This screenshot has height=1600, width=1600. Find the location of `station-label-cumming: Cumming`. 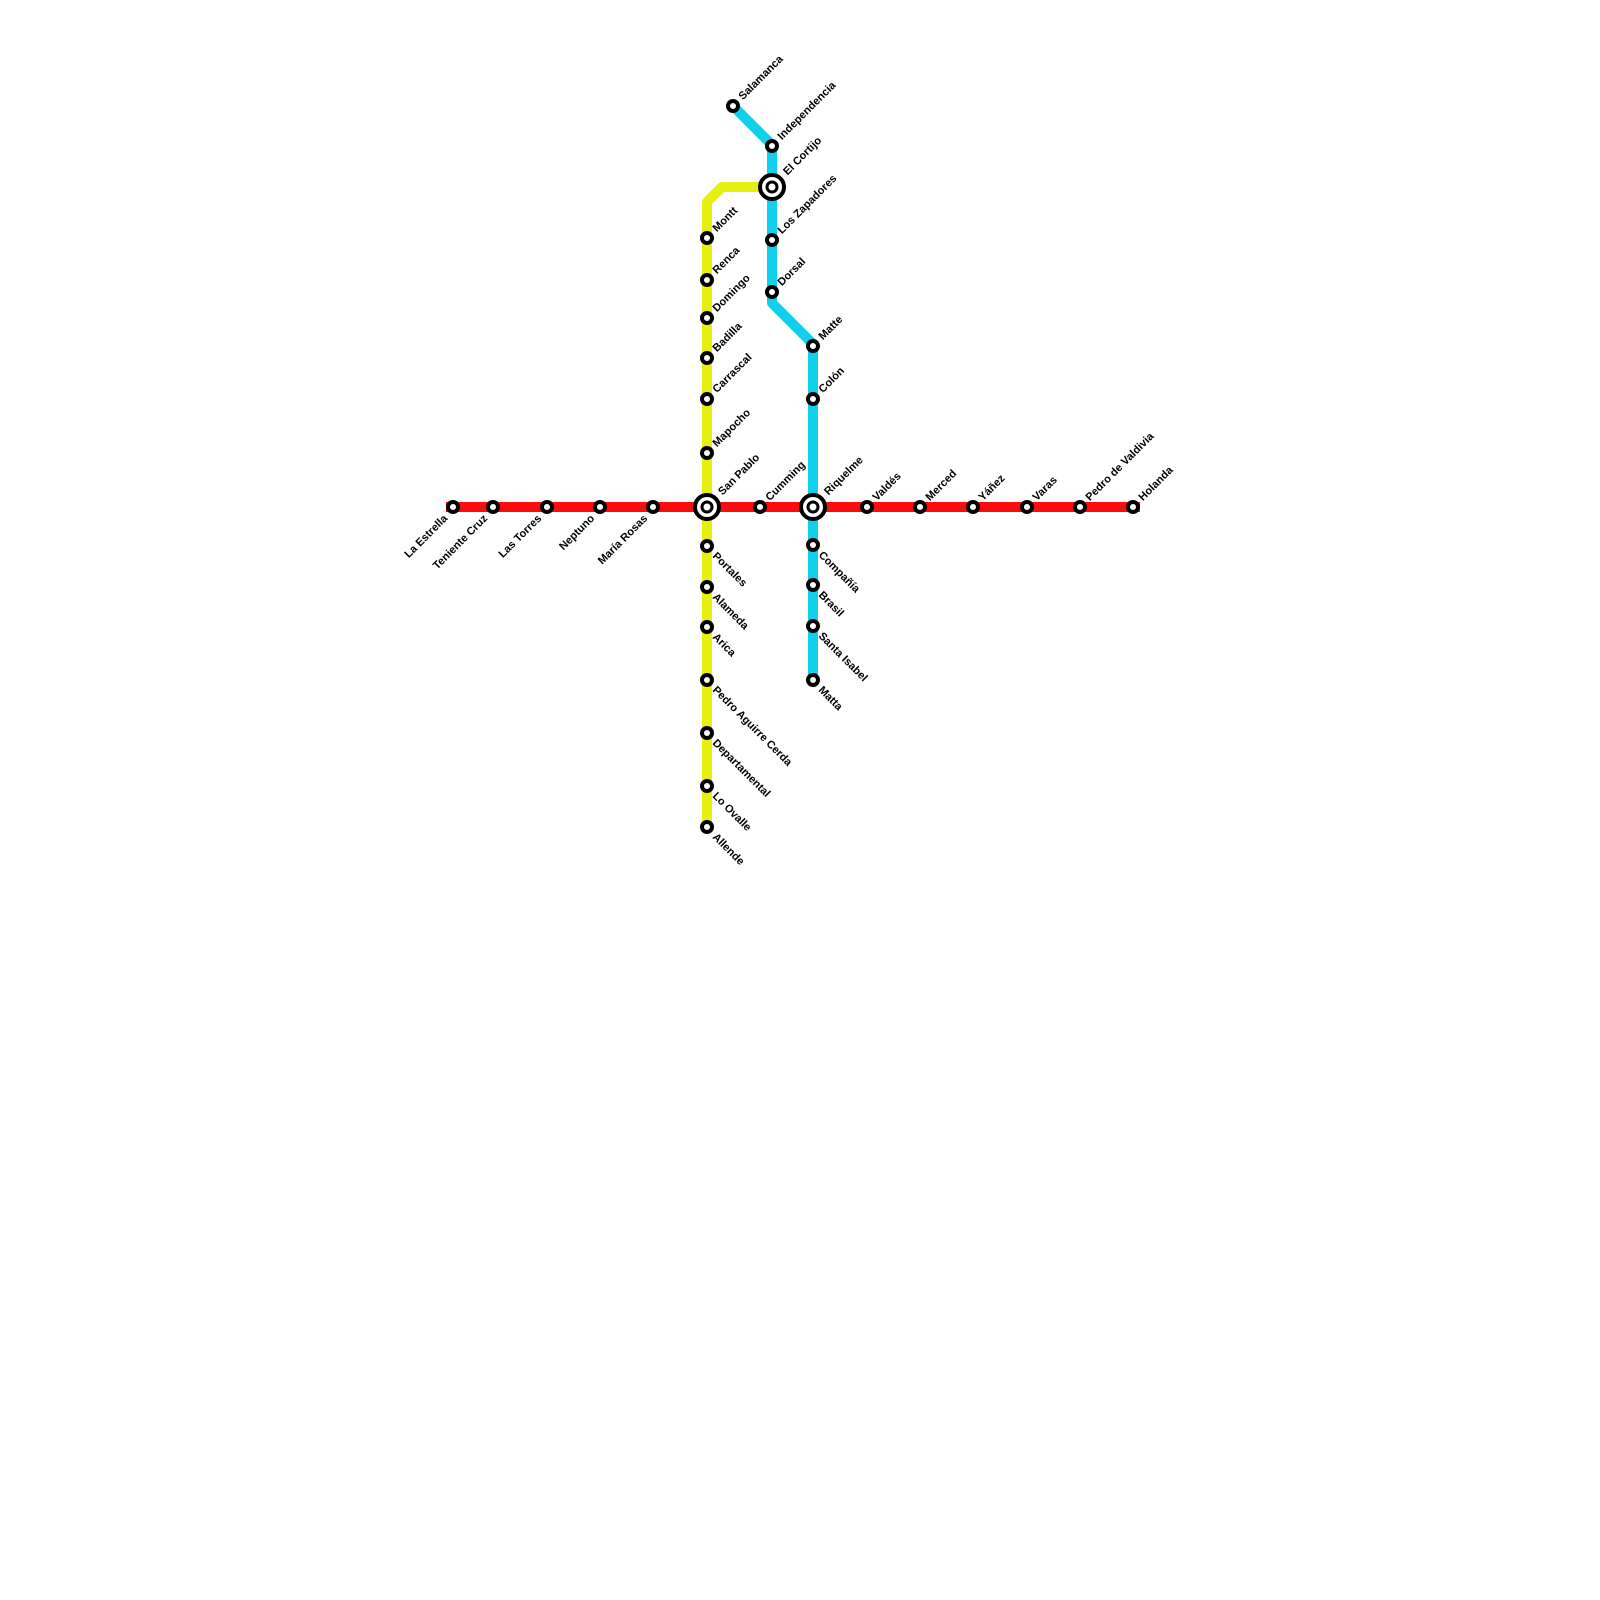

station-label-cumming: Cumming is located at coordinates (786, 481).